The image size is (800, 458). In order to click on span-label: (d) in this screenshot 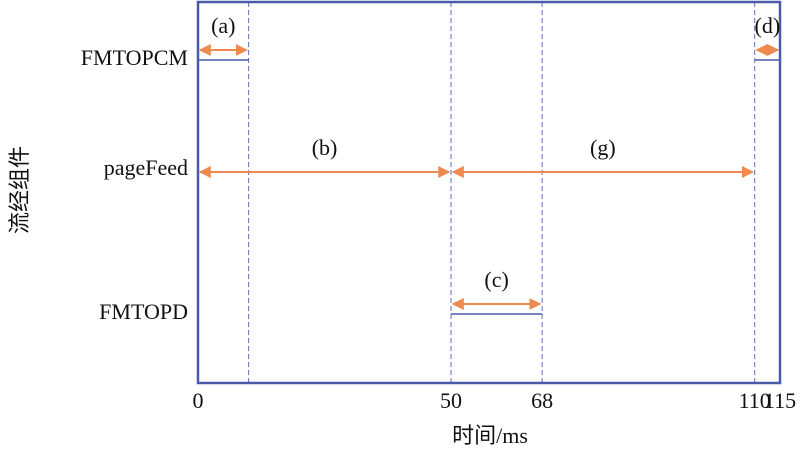, I will do `click(768, 25)`.